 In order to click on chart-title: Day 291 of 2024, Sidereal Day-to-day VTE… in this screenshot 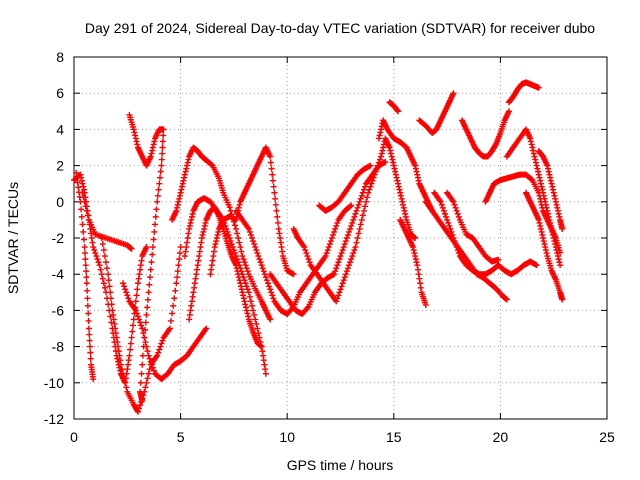, I will do `click(340, 28)`.